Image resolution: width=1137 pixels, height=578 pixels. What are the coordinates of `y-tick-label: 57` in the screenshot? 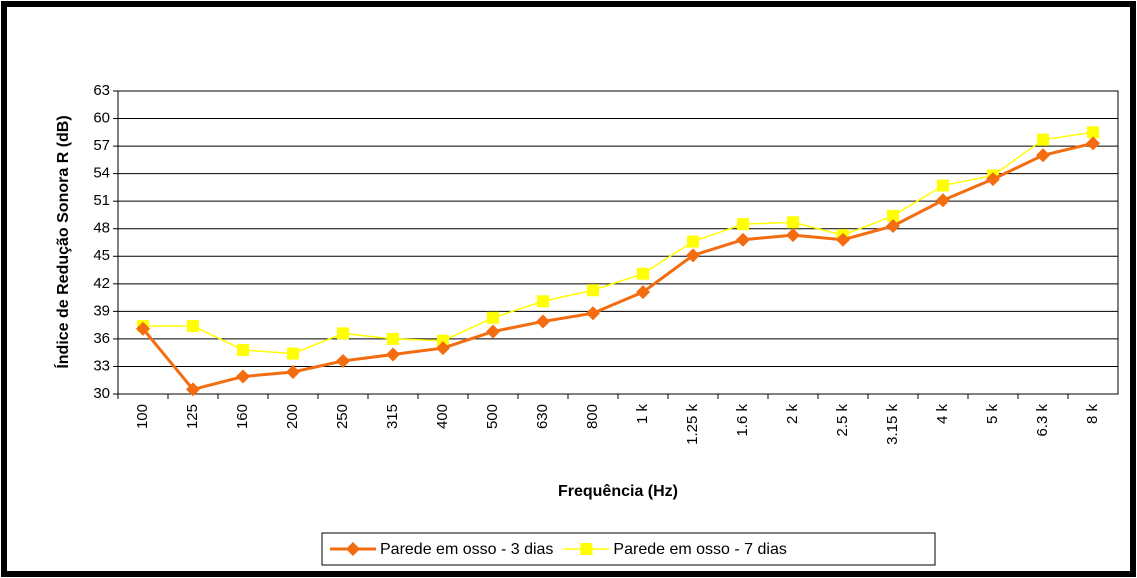 It's located at (101, 145).